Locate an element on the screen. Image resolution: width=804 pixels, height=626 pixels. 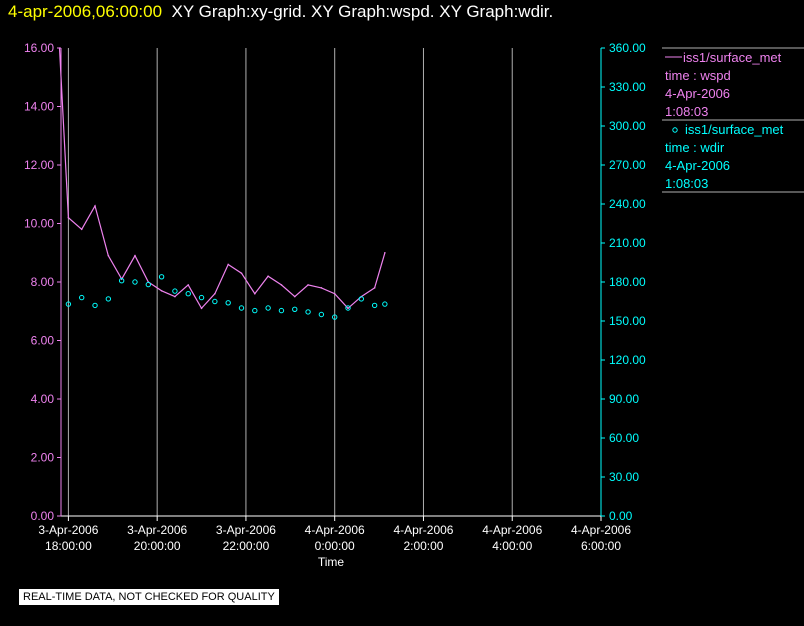
y-right-tick-label: 90.00 is located at coordinates (624, 399).